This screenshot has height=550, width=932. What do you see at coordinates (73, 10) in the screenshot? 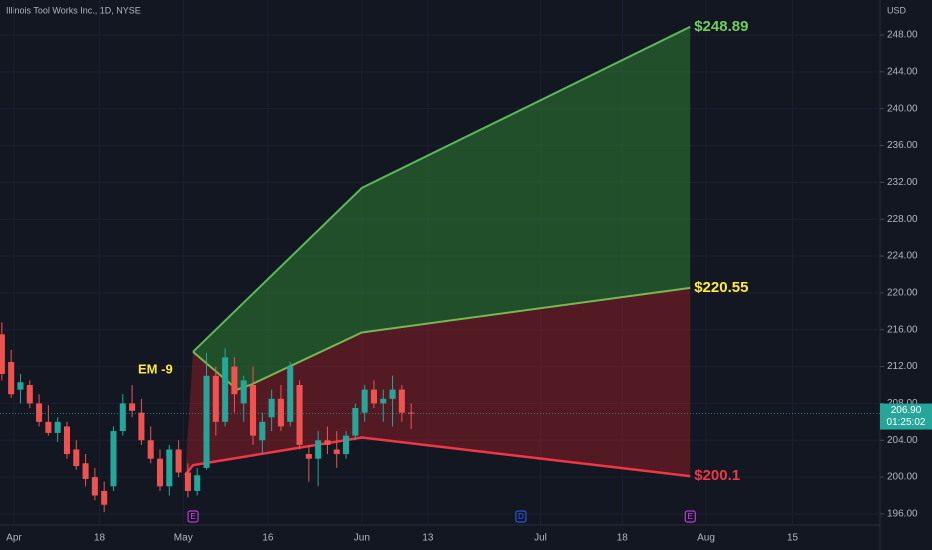
I see `chart-title: Illinois Tool Works Inc., 1D, NYSE` at bounding box center [73, 10].